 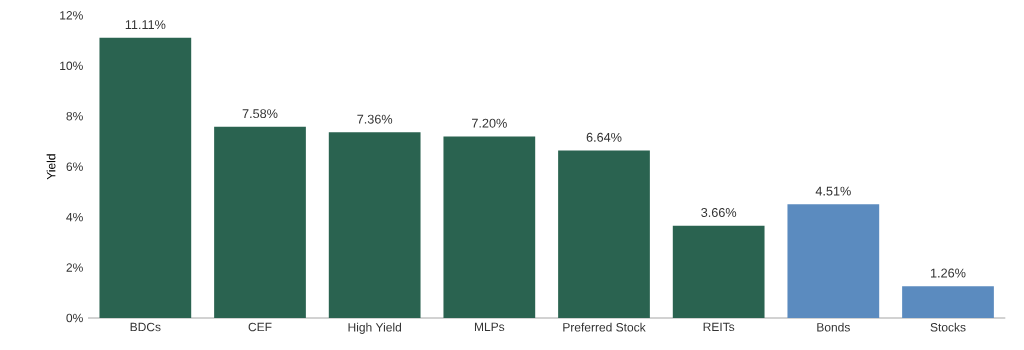 I want to click on data-label: 11.11%, so click(x=145, y=25).